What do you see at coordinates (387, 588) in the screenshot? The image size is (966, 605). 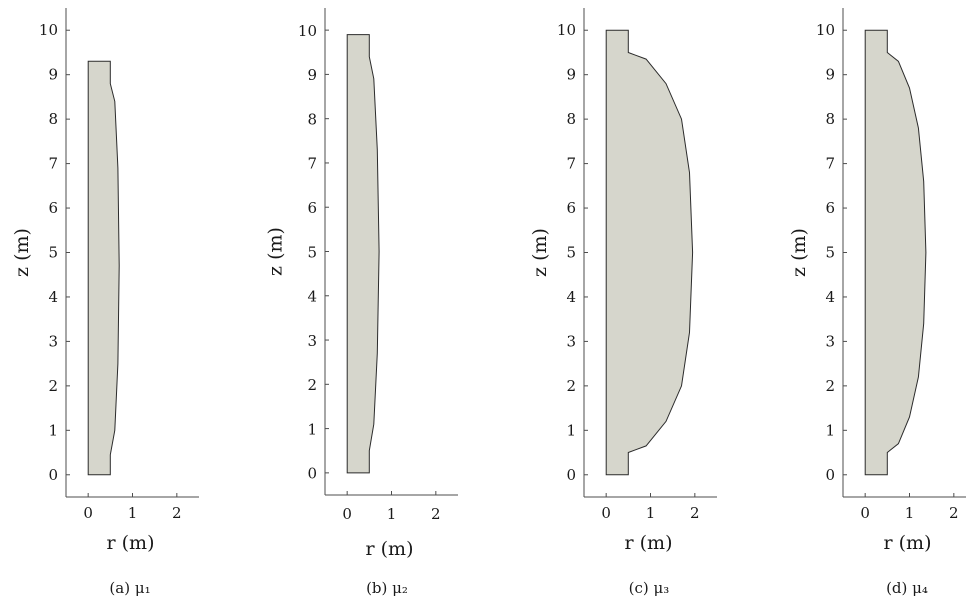 I see `panel-caption: (b) μ₂` at bounding box center [387, 588].